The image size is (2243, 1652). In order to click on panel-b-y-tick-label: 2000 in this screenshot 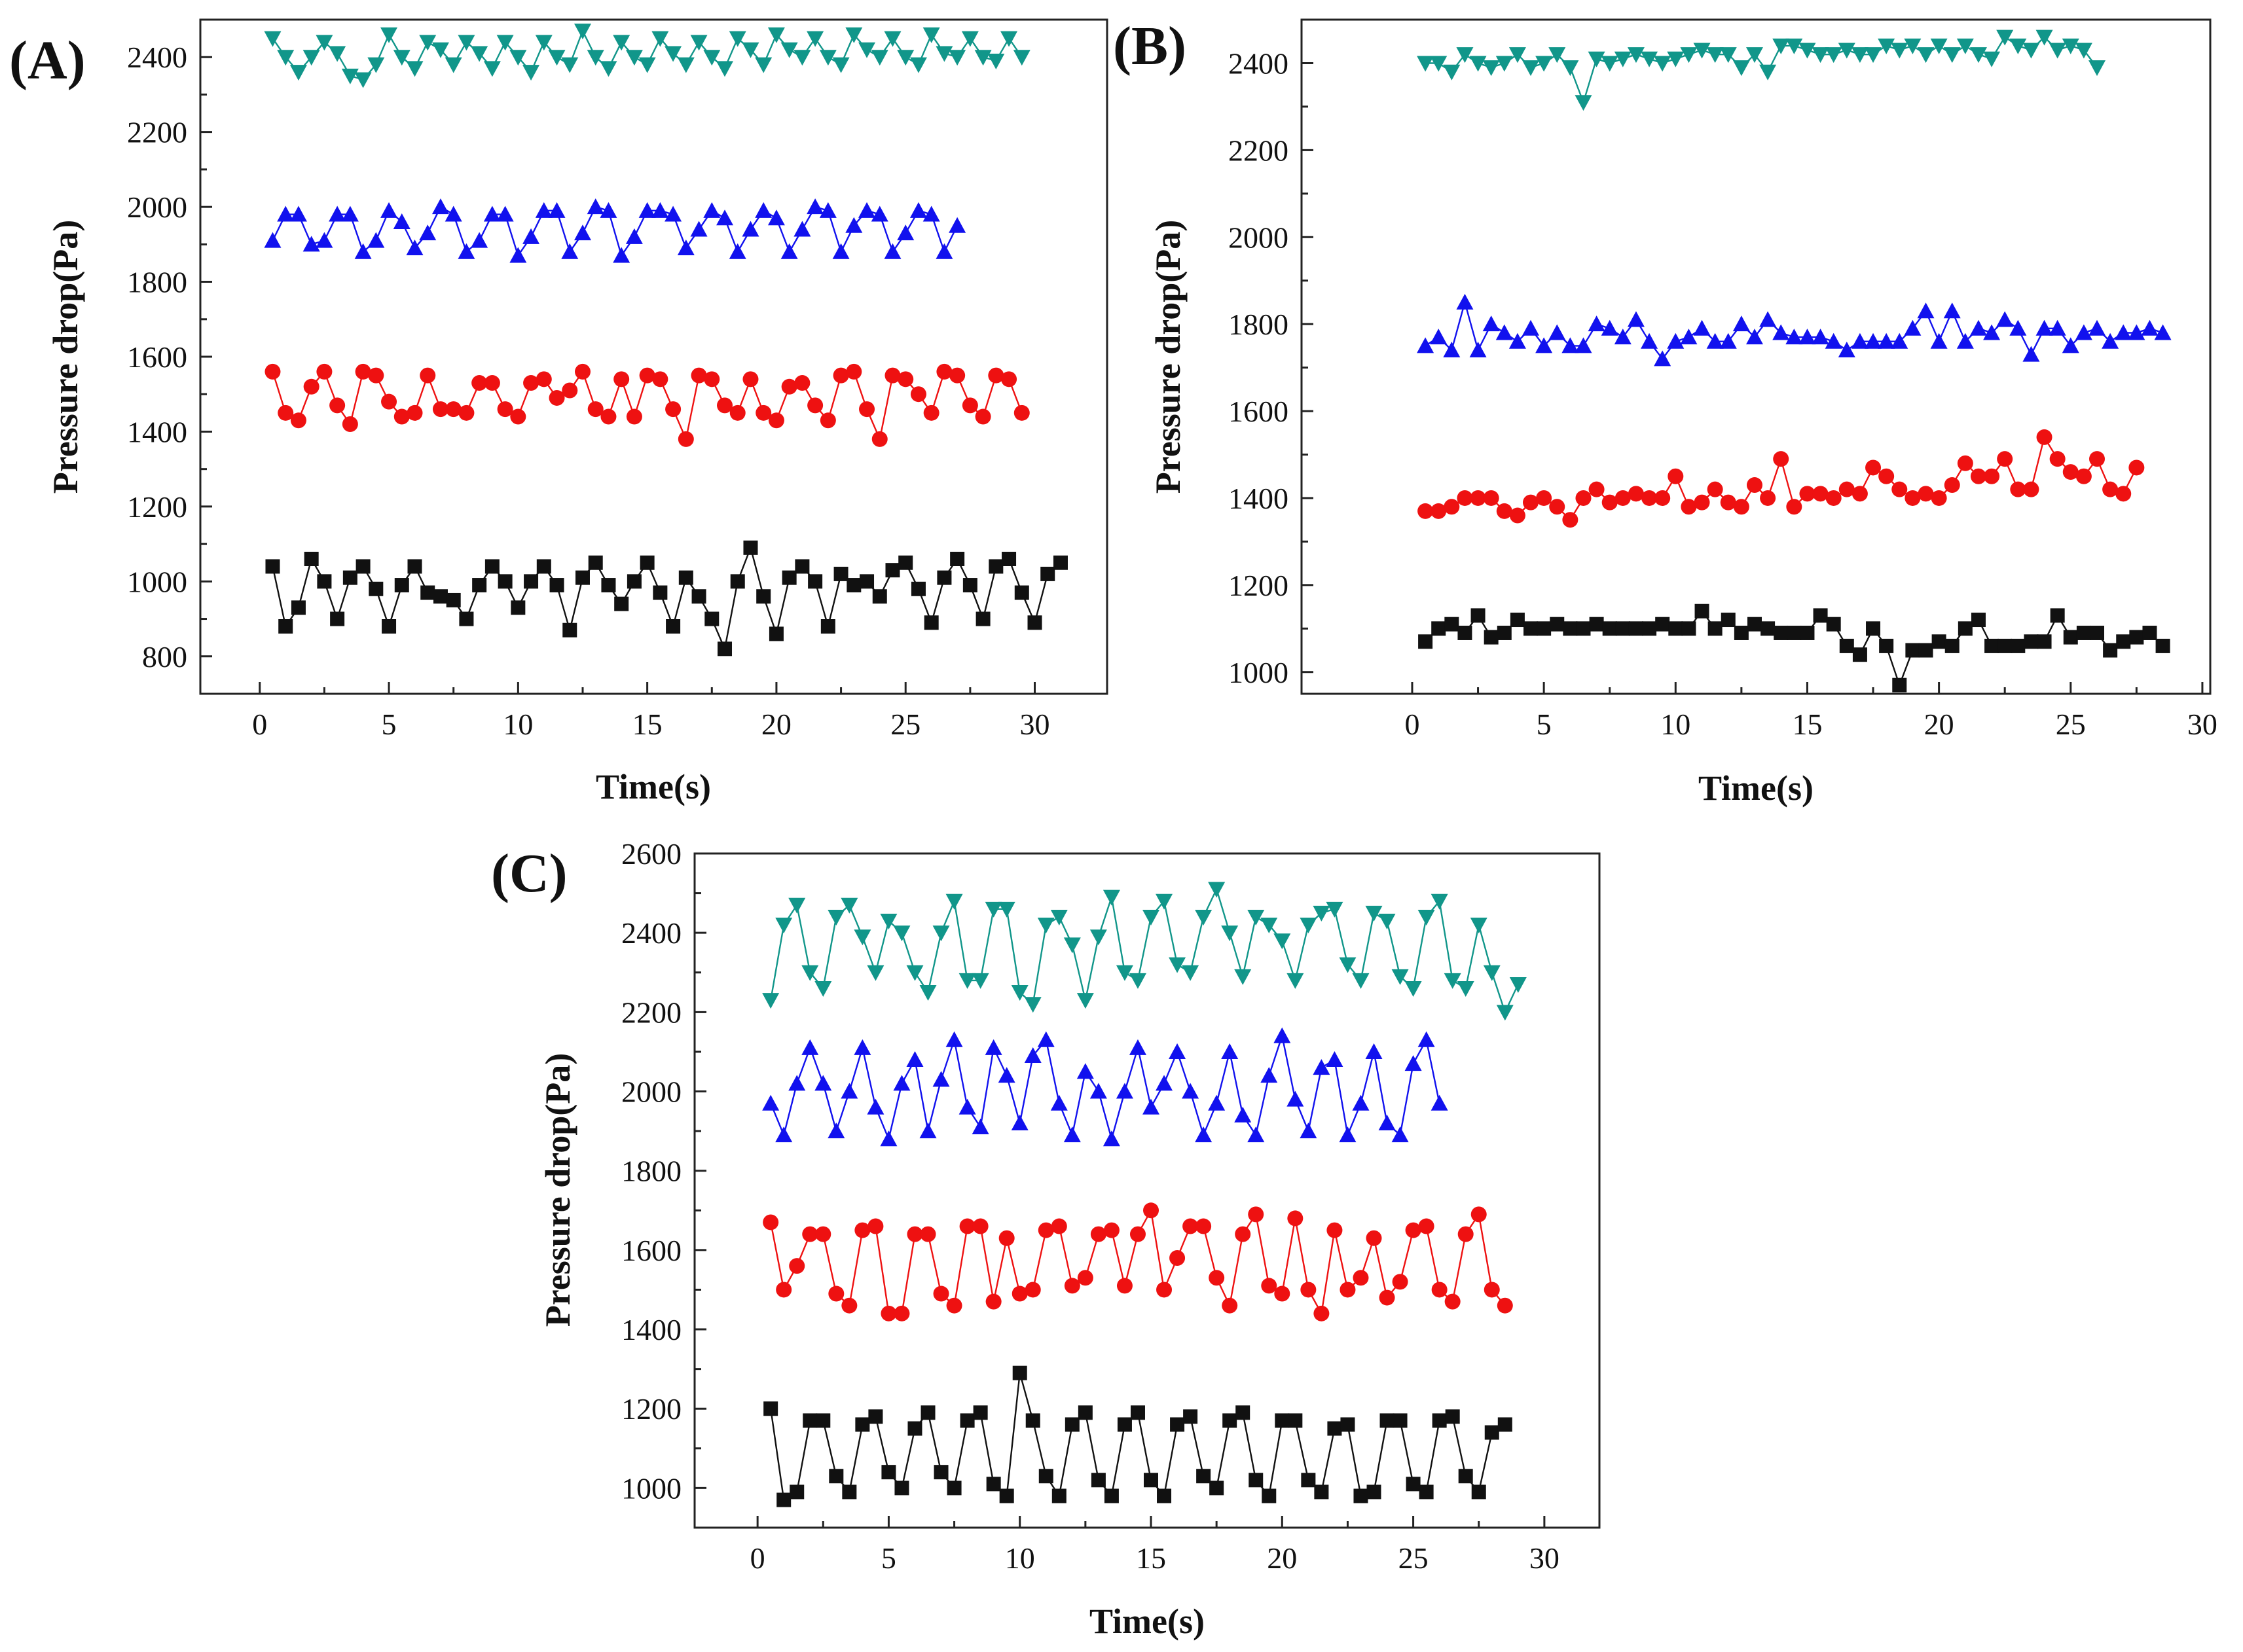, I will do `click(1258, 237)`.